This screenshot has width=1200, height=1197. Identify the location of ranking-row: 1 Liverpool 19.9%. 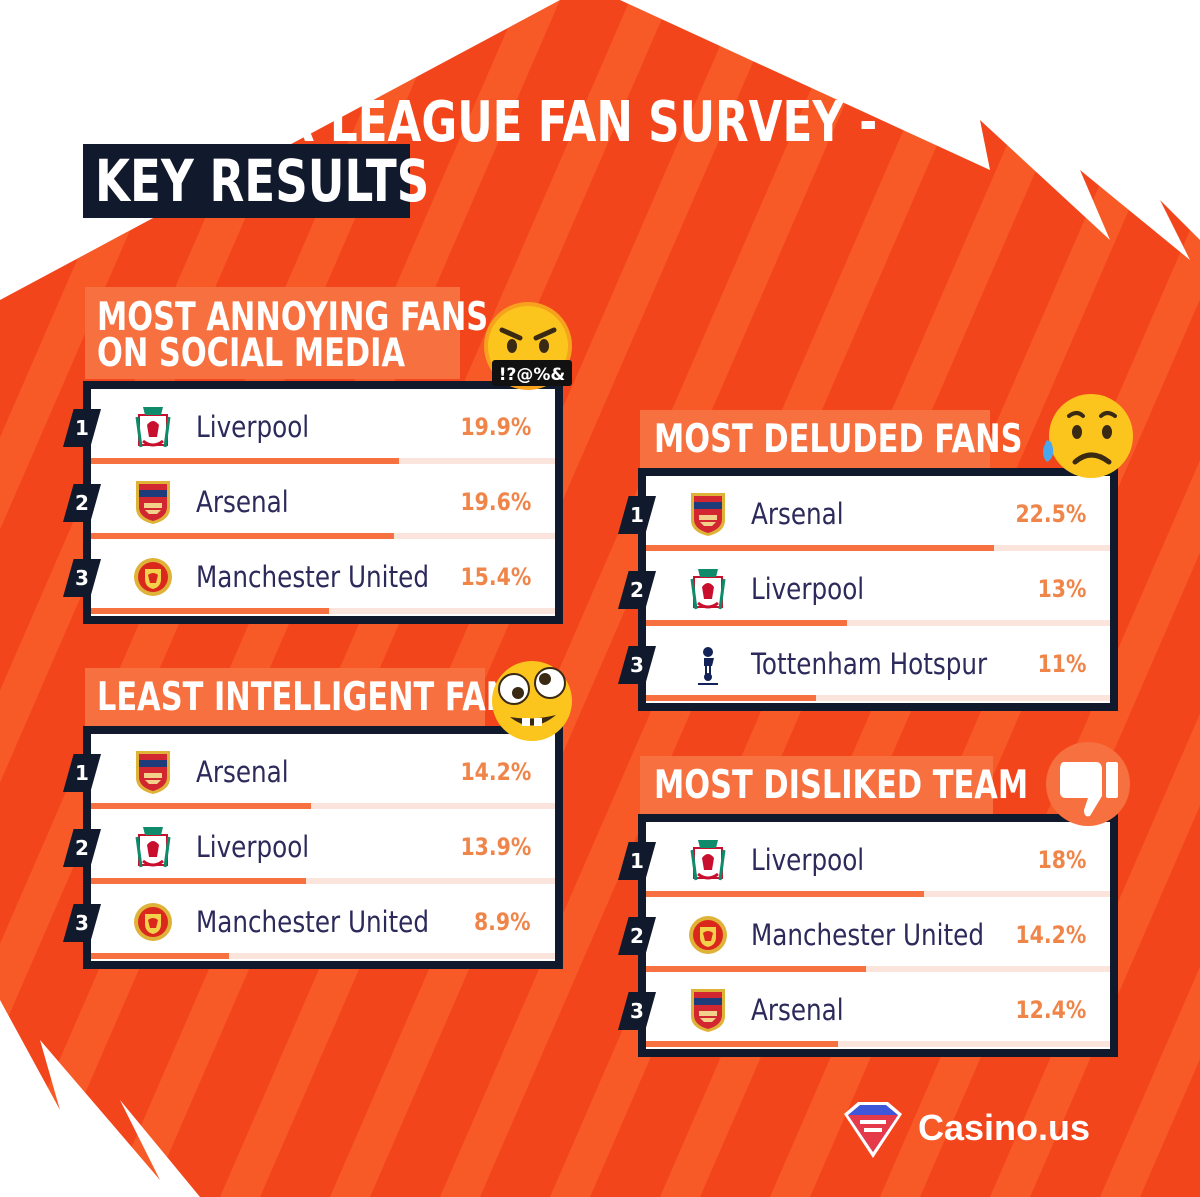
(309, 426).